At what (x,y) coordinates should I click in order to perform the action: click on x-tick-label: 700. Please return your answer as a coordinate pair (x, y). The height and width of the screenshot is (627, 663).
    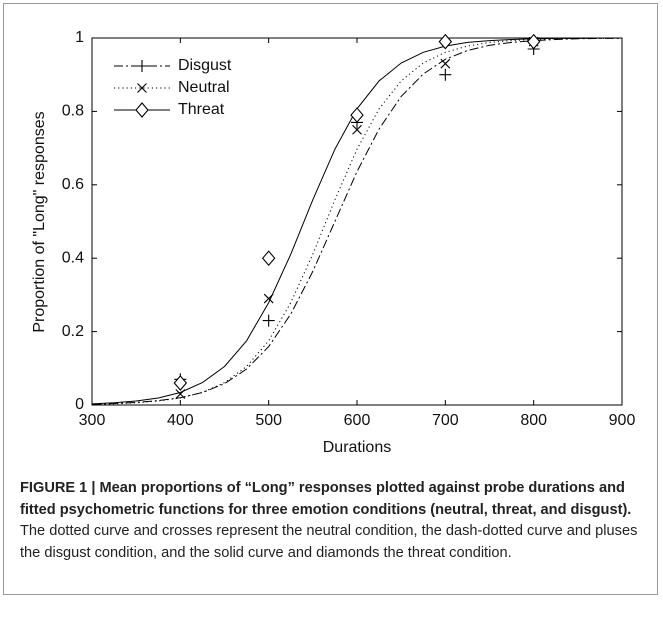
    Looking at the image, I should click on (445, 420).